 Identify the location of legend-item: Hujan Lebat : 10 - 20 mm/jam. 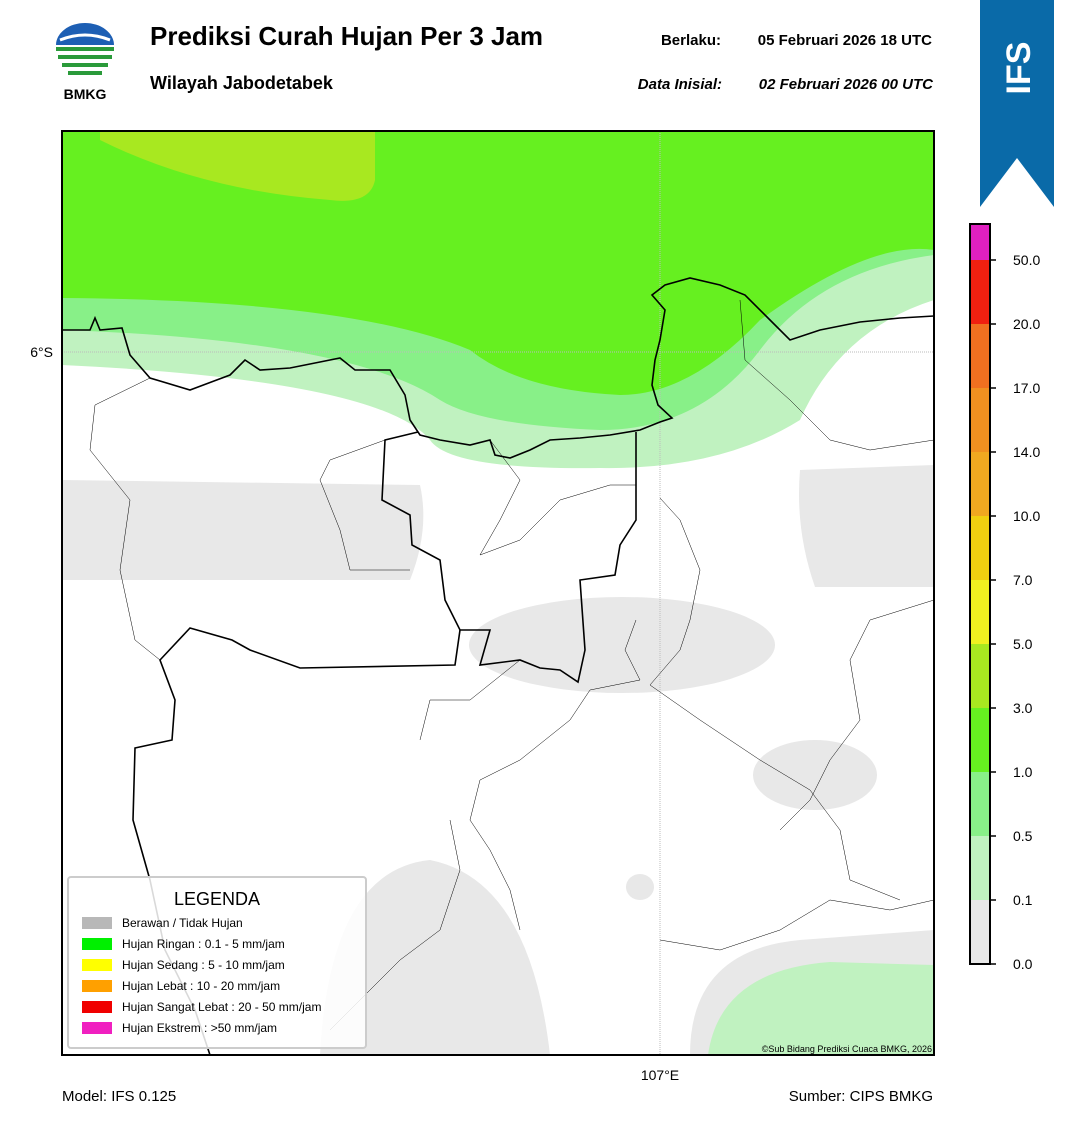
(201, 986).